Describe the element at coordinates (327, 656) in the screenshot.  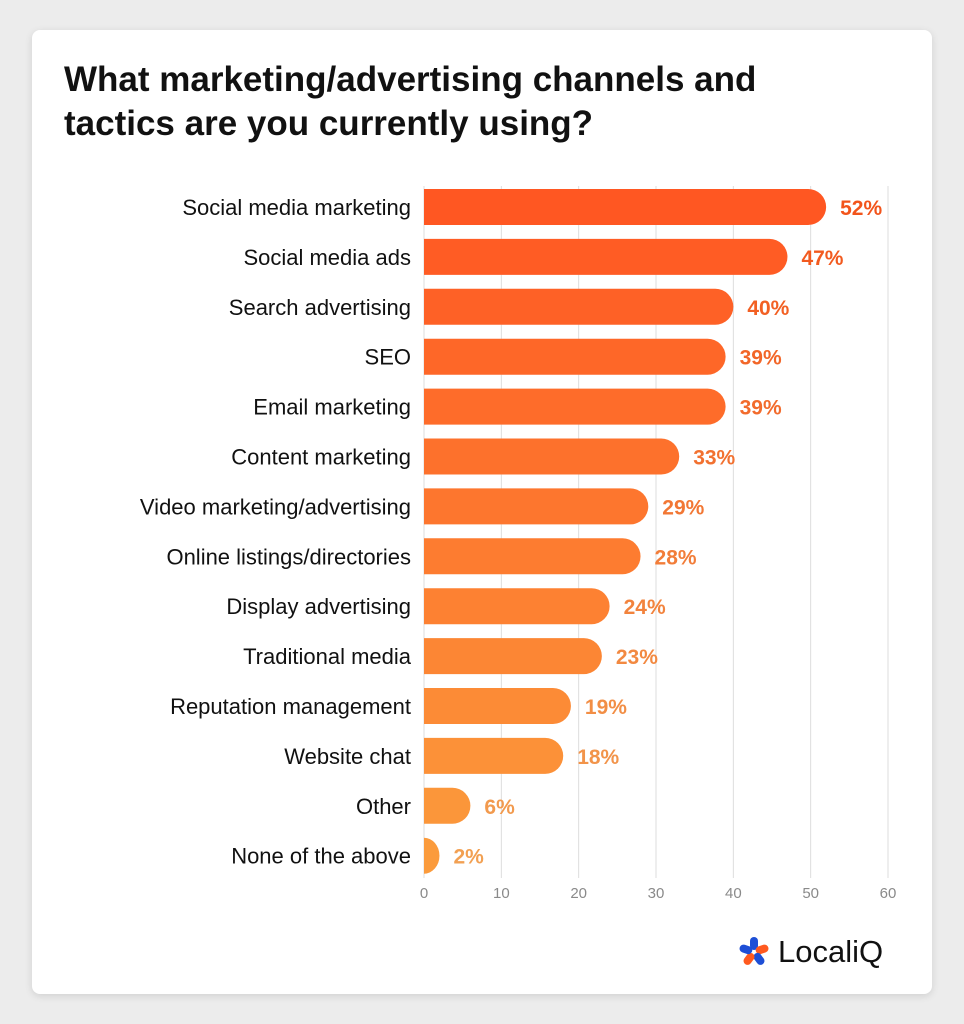
I see `category-label: Traditional media` at that location.